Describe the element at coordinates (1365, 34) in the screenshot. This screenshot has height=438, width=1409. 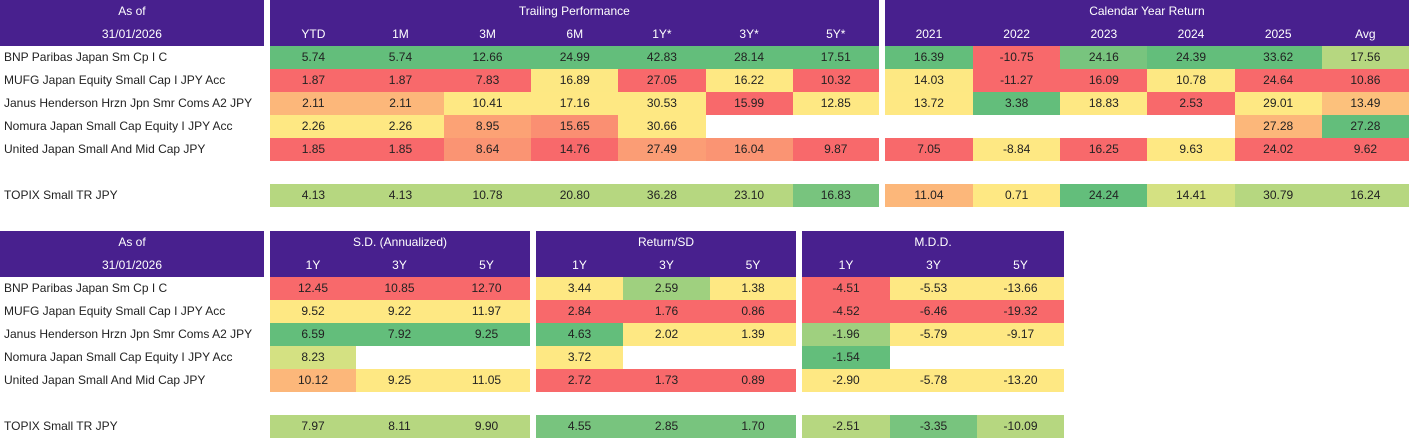
I see `col-header-calendar: Avg` at that location.